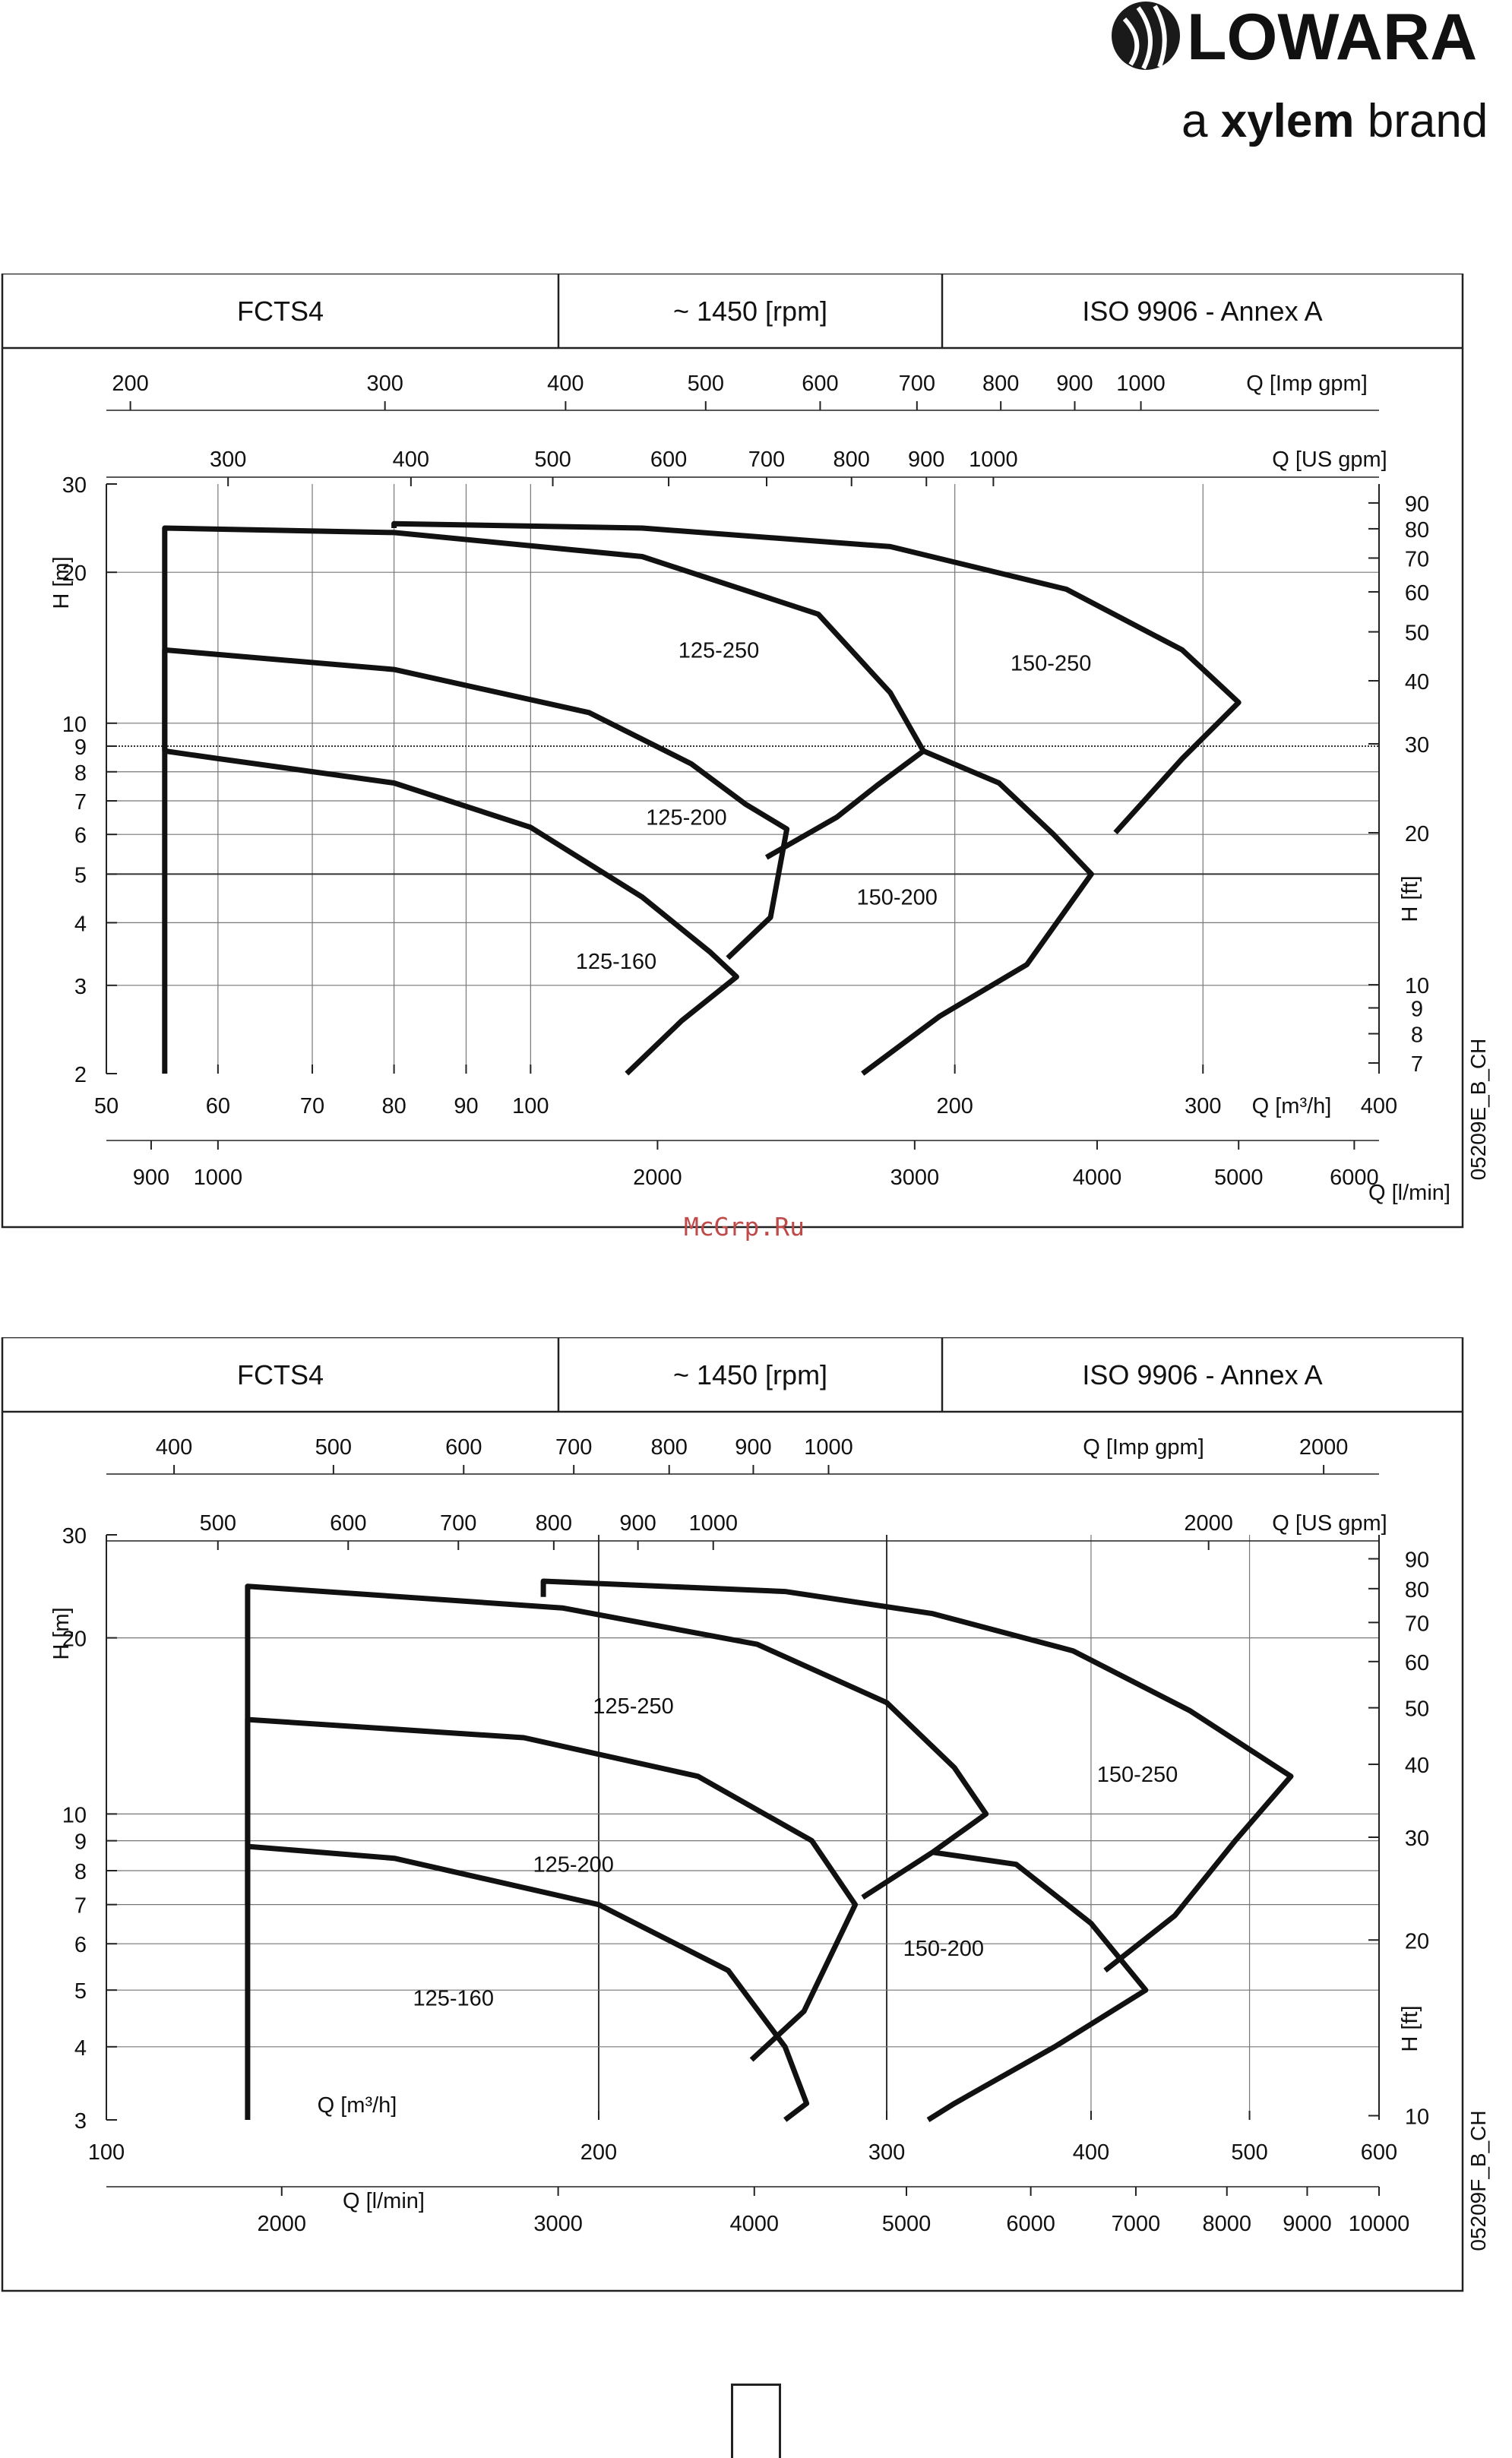  I want to click on us-tick-label: 500, so click(552, 460).